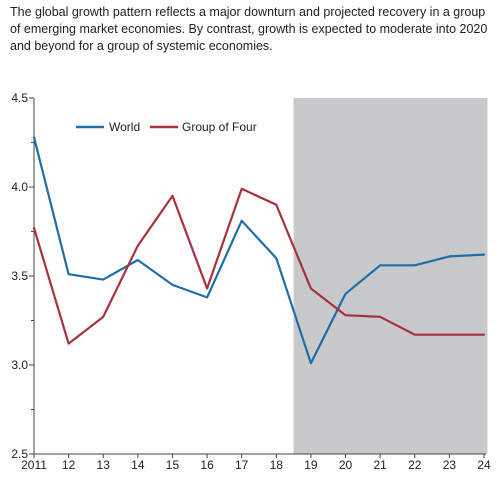 The width and height of the screenshot is (500, 490). I want to click on x-tick-label: 13, so click(104, 465).